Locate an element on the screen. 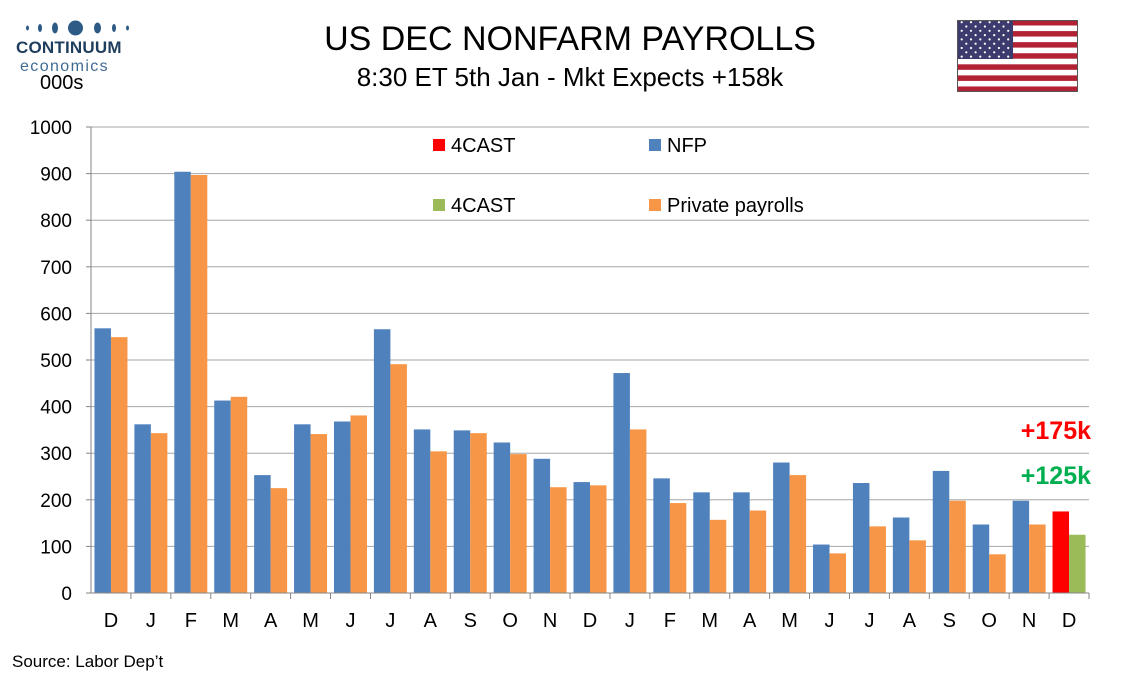 The image size is (1134, 680). legend-label: NFP is located at coordinates (687, 146).